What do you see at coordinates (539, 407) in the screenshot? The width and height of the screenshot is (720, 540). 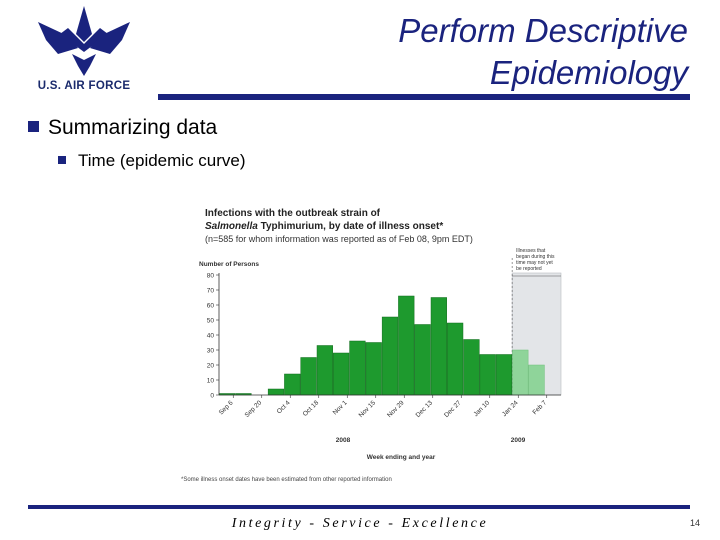 I see `x-tick-label: Feb 7` at bounding box center [539, 407].